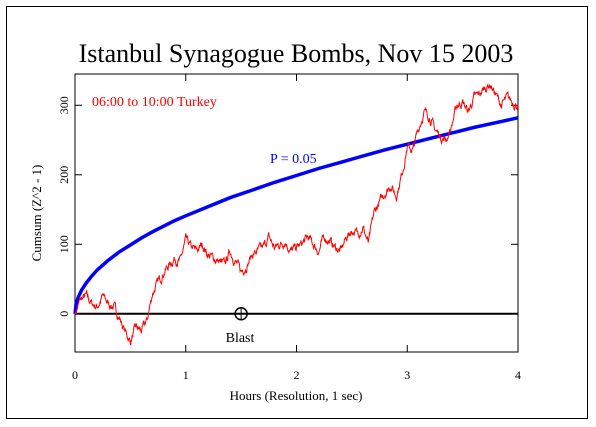  Describe the element at coordinates (64, 244) in the screenshot. I see `y-tick-label: 100` at that location.